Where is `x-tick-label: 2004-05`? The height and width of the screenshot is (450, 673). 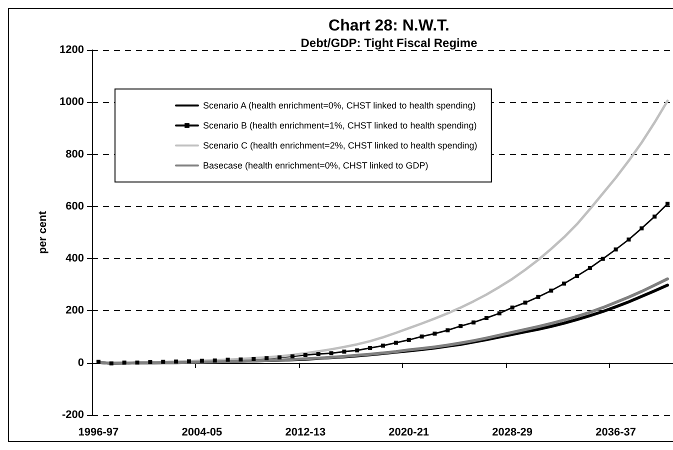
x-tick-label: 2004-05 is located at coordinates (202, 432).